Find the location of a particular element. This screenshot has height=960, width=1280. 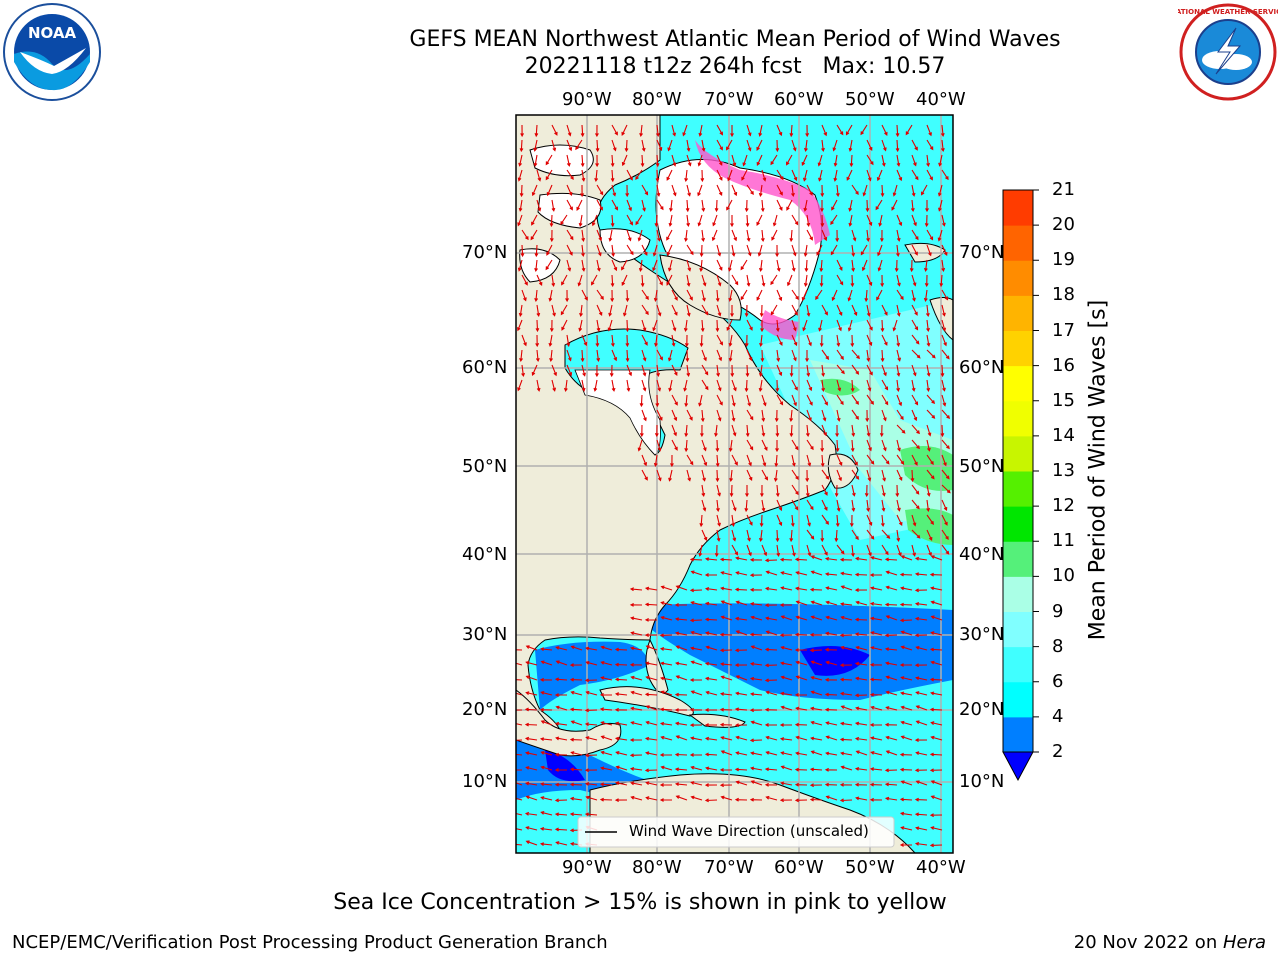

lon-label-bottom-70w: 70°W is located at coordinates (729, 867).